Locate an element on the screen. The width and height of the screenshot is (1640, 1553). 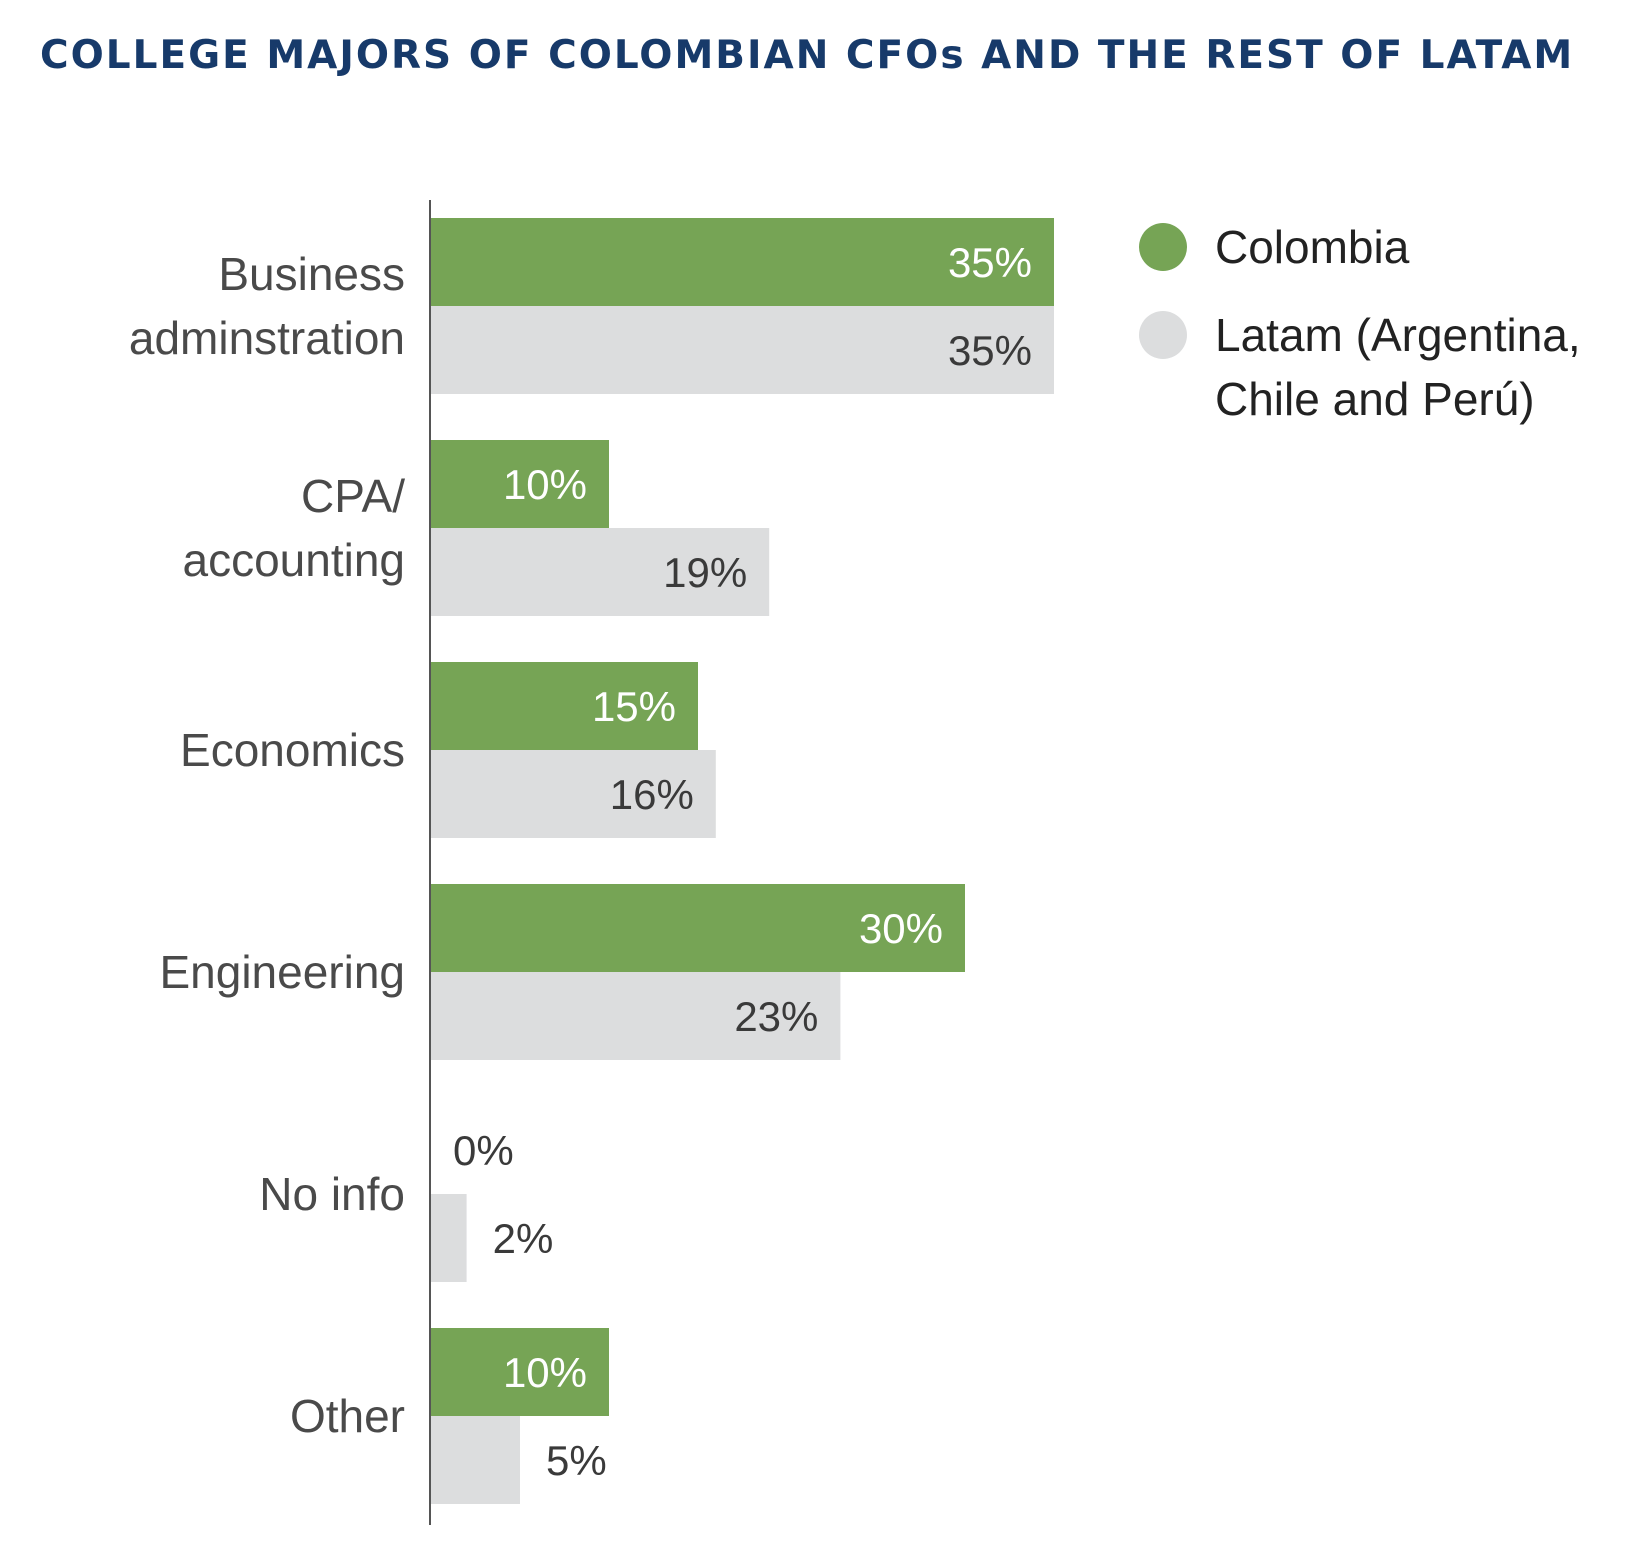
legend-label: Latam (Argentina, Chile and Perú) is located at coordinates (1398, 367).